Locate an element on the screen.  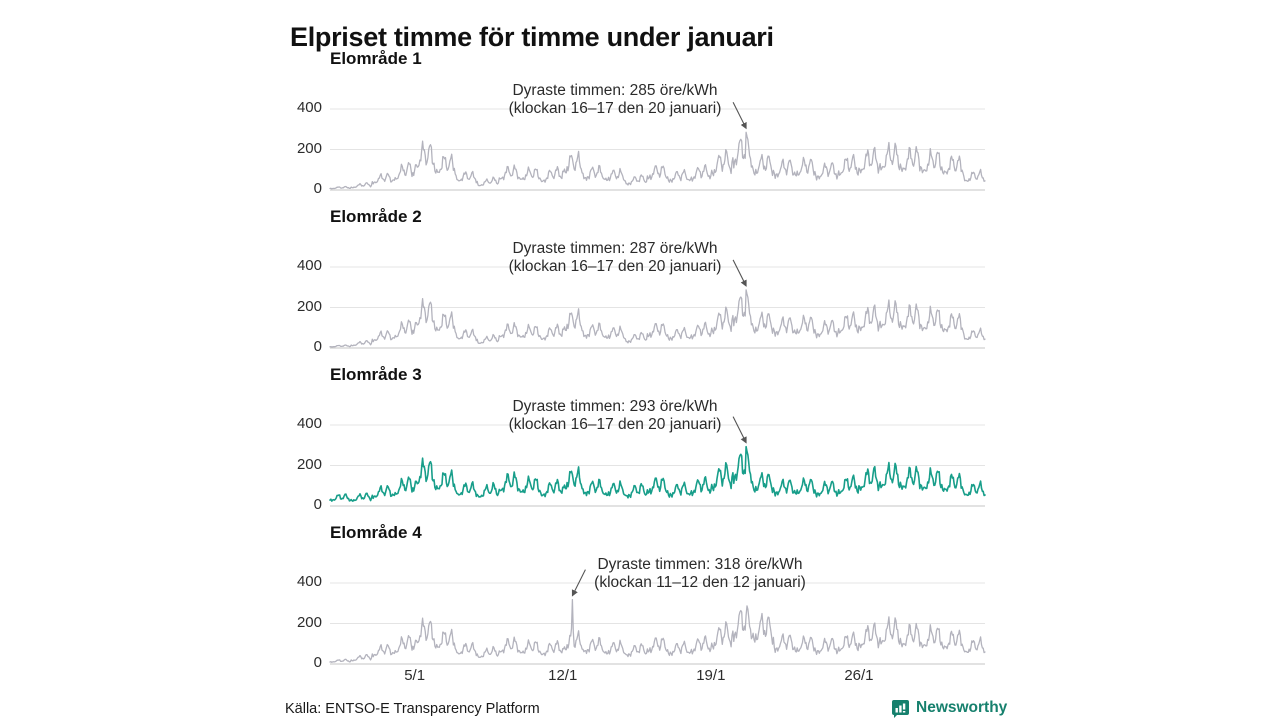
x-tick-label: 12/1 is located at coordinates (563, 675).